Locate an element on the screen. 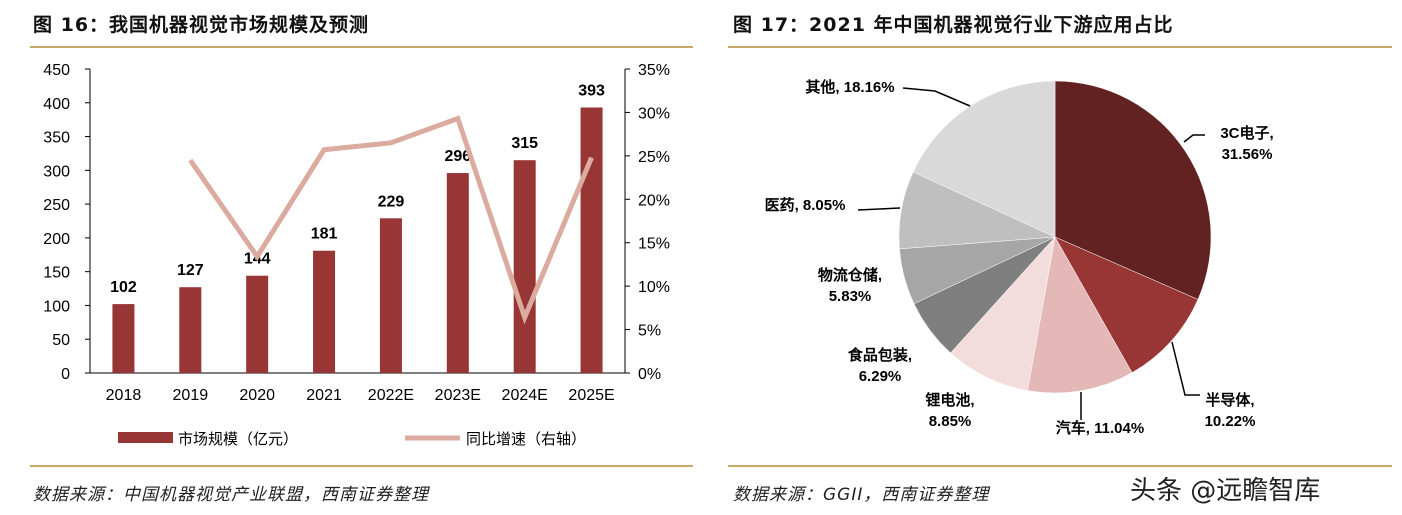 This screenshot has height=515, width=1402. right-footer-rule is located at coordinates (1060, 466).